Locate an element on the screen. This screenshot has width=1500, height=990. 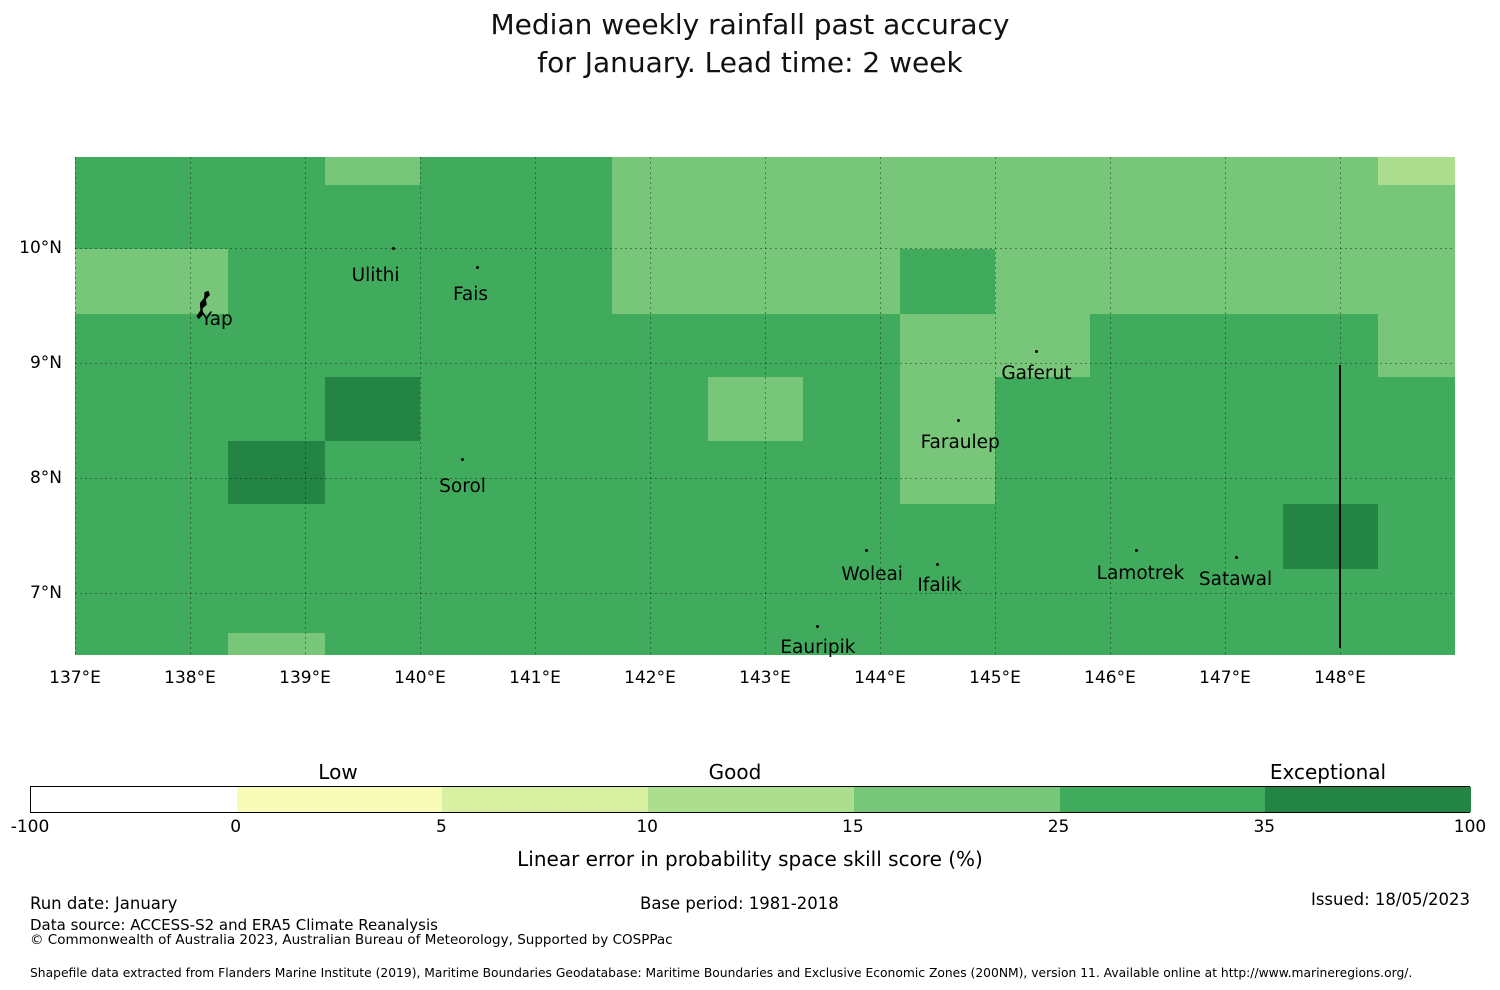
colorbar-tick-label: 25 is located at coordinates (1058, 827).